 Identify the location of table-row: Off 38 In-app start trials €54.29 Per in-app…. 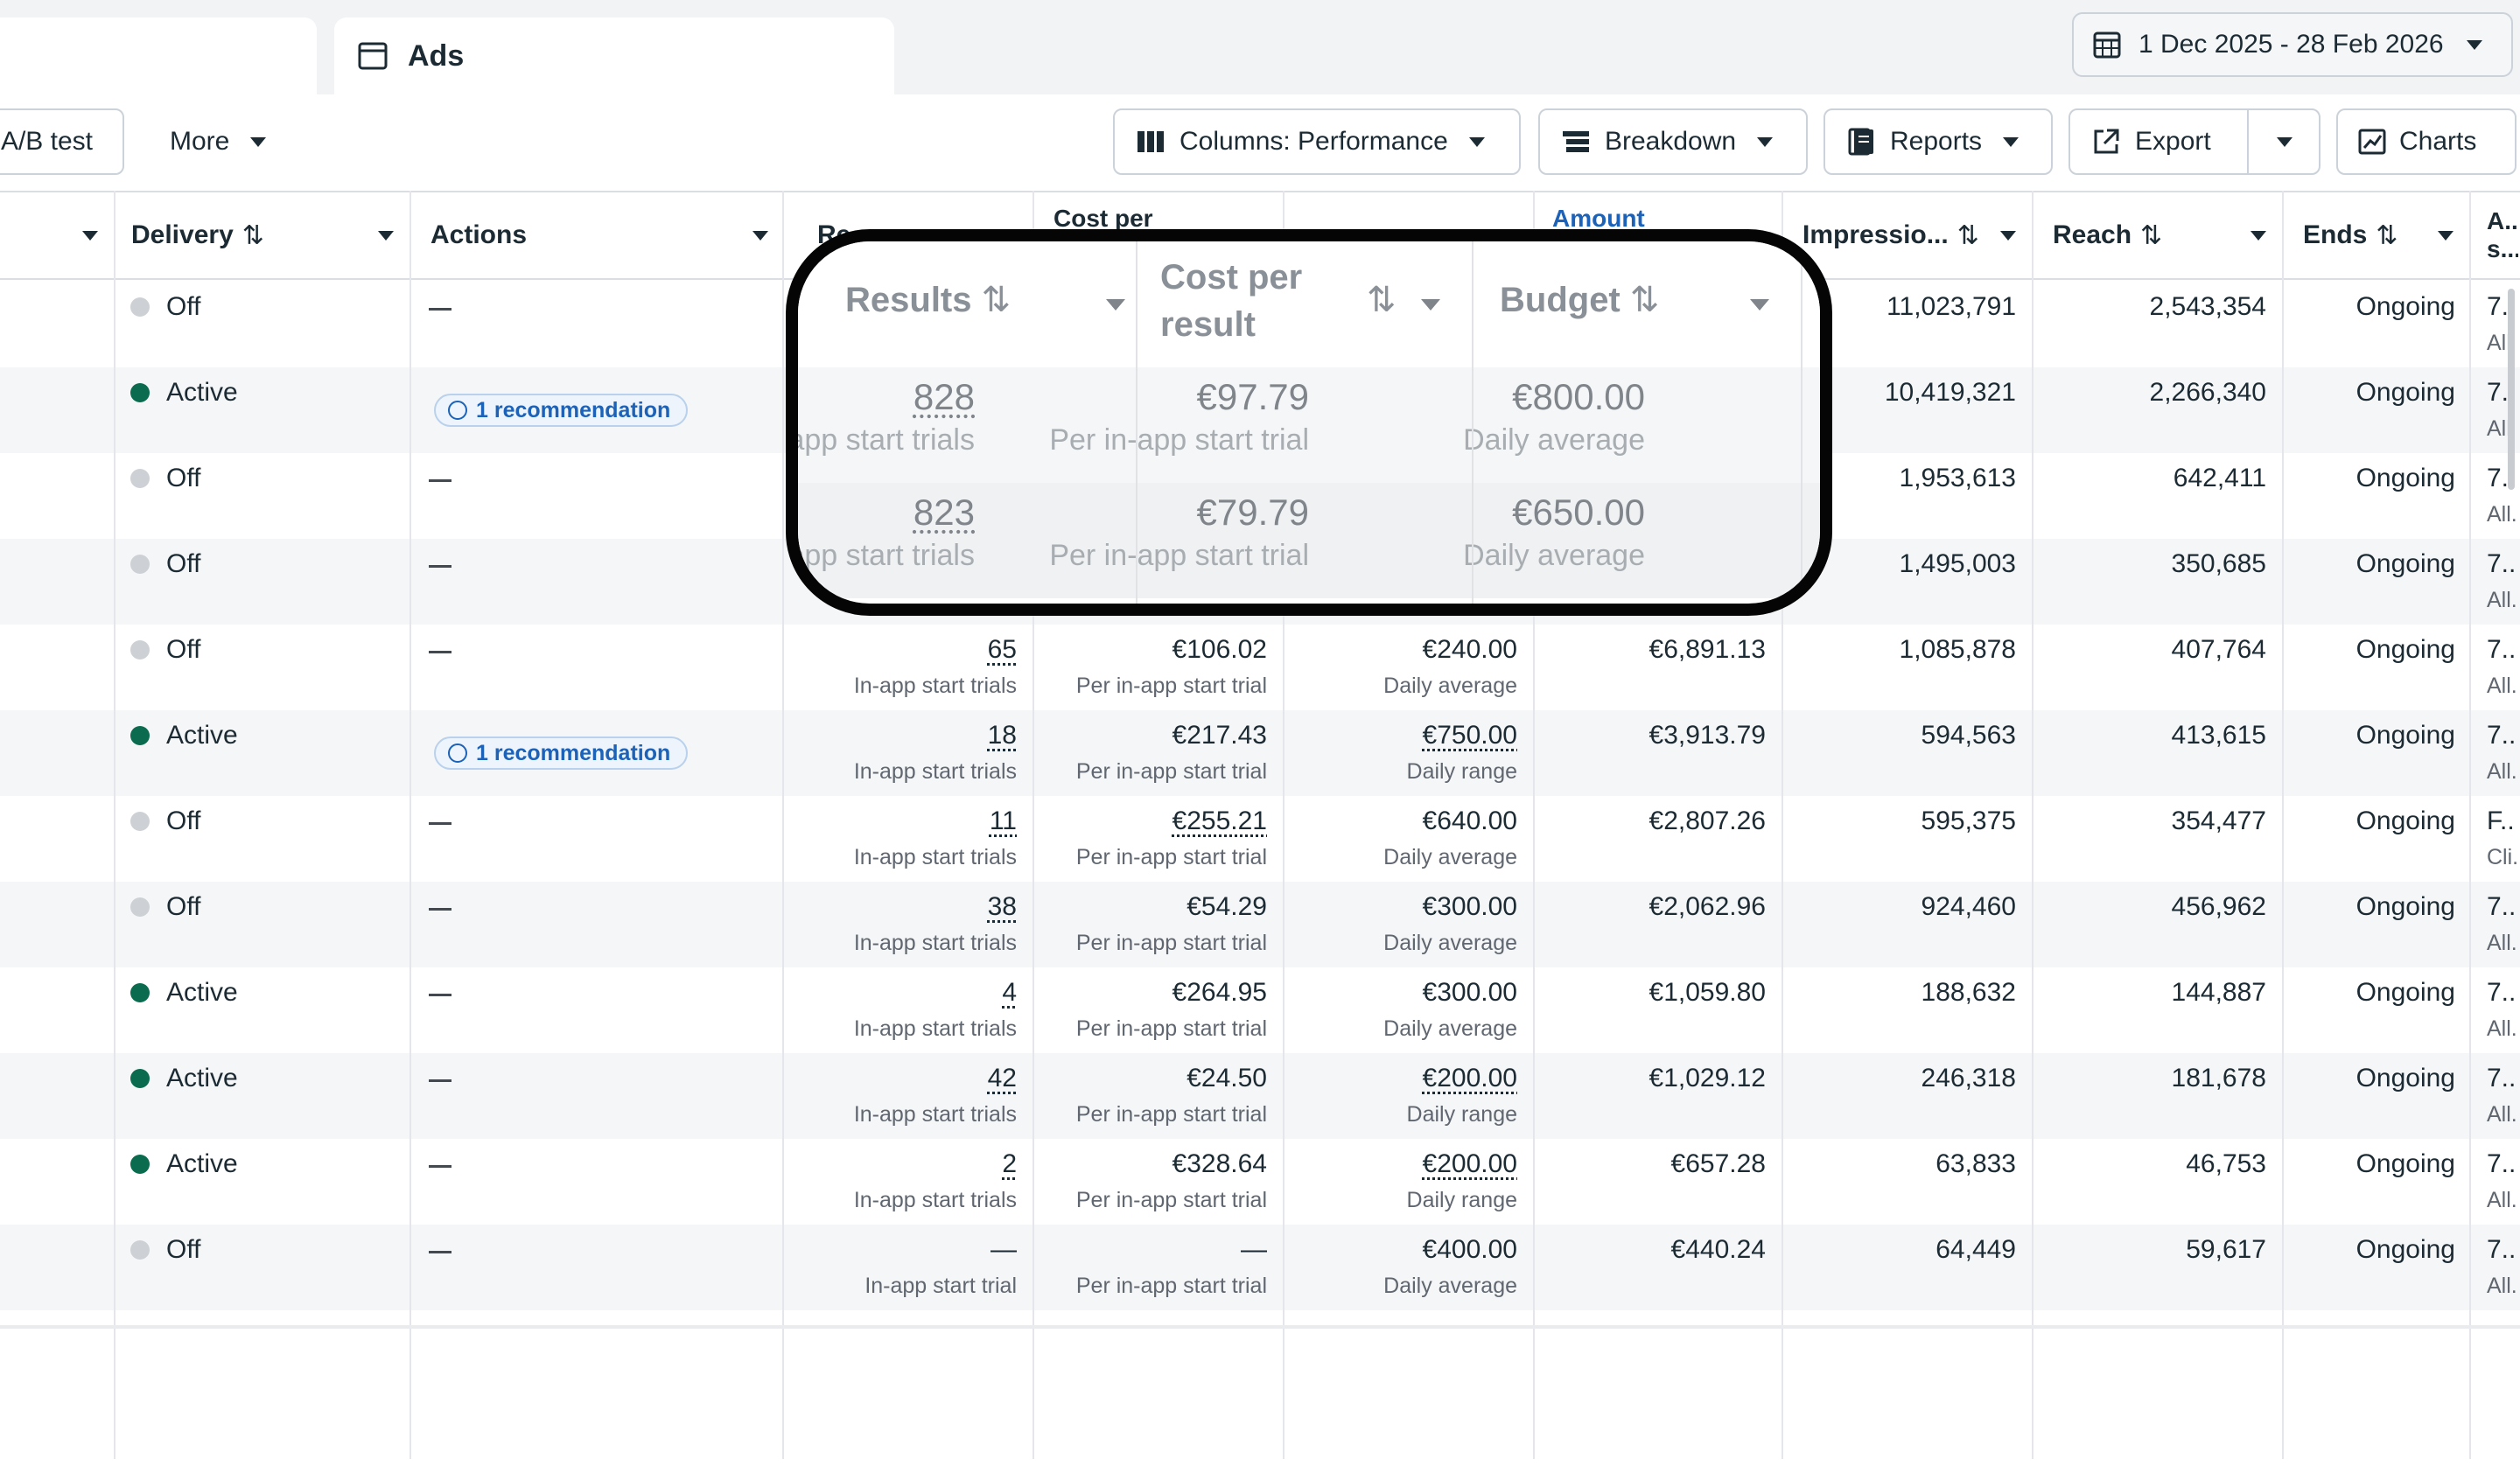
(1260, 925).